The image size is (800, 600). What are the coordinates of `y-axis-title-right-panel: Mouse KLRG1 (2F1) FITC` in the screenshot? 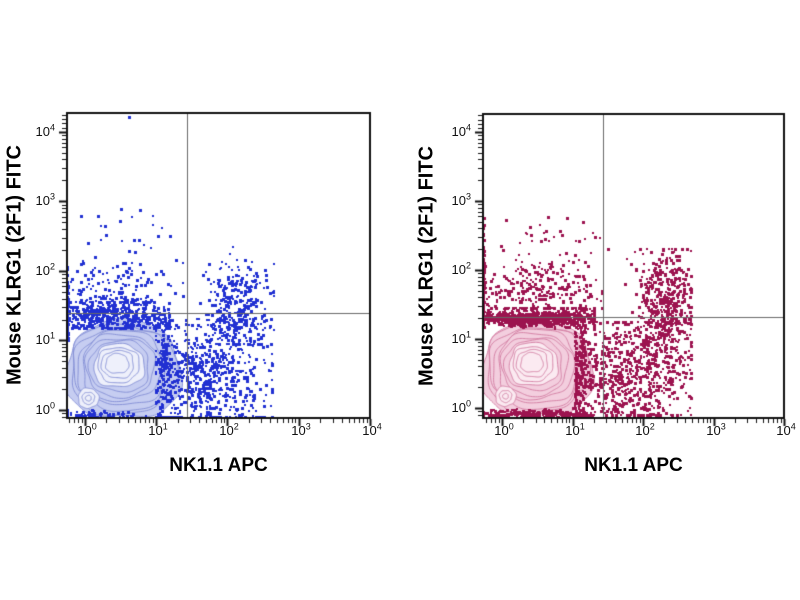 It's located at (426, 266).